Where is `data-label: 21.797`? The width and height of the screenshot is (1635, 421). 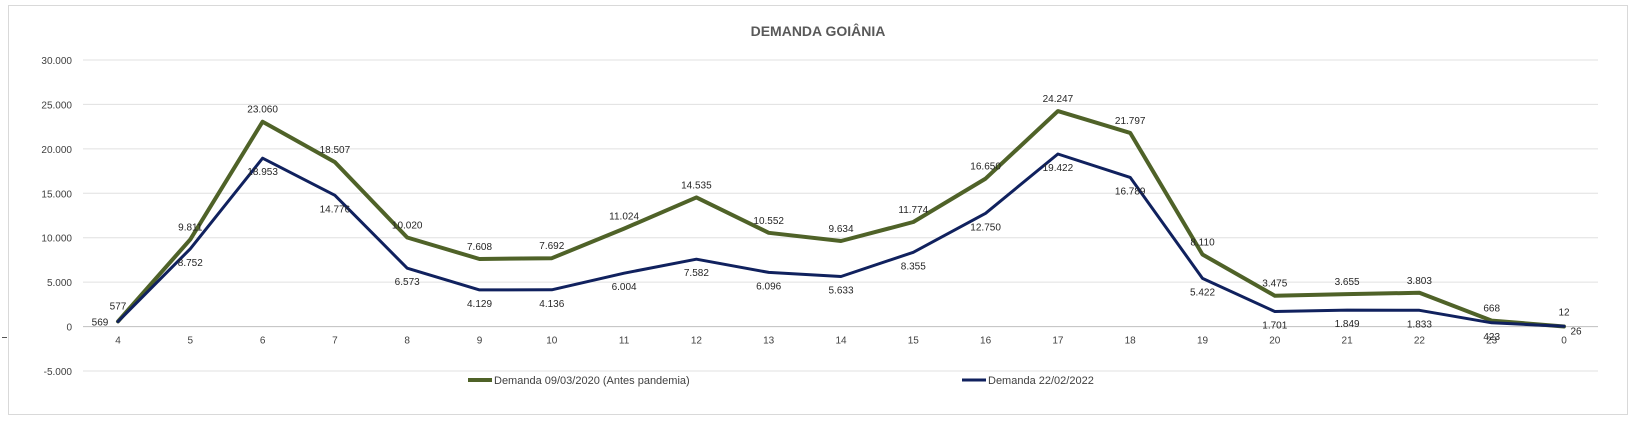
data-label: 21.797 is located at coordinates (1130, 121).